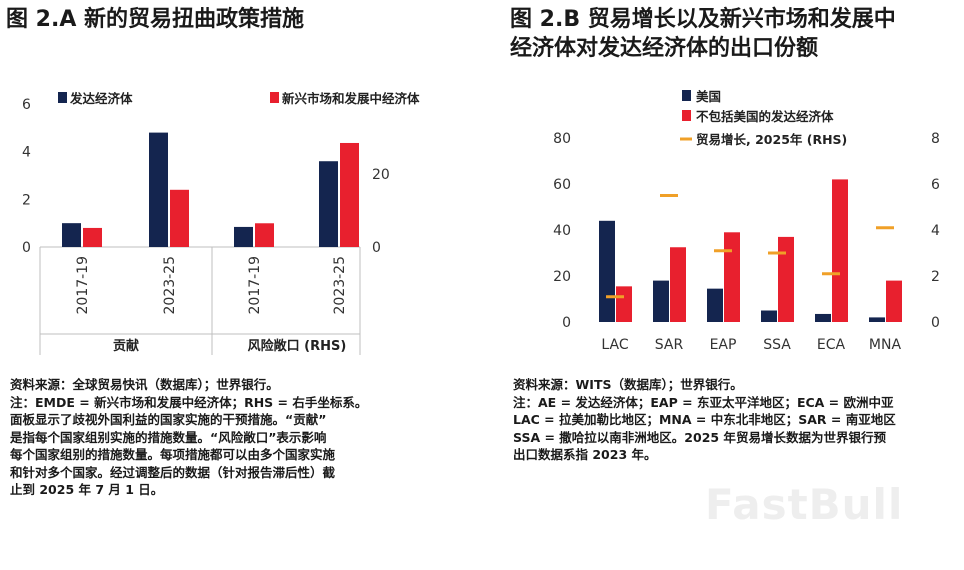 The width and height of the screenshot is (964, 570). Describe the element at coordinates (614, 345) in the screenshot. I see `x-tick-label: LAC` at that location.